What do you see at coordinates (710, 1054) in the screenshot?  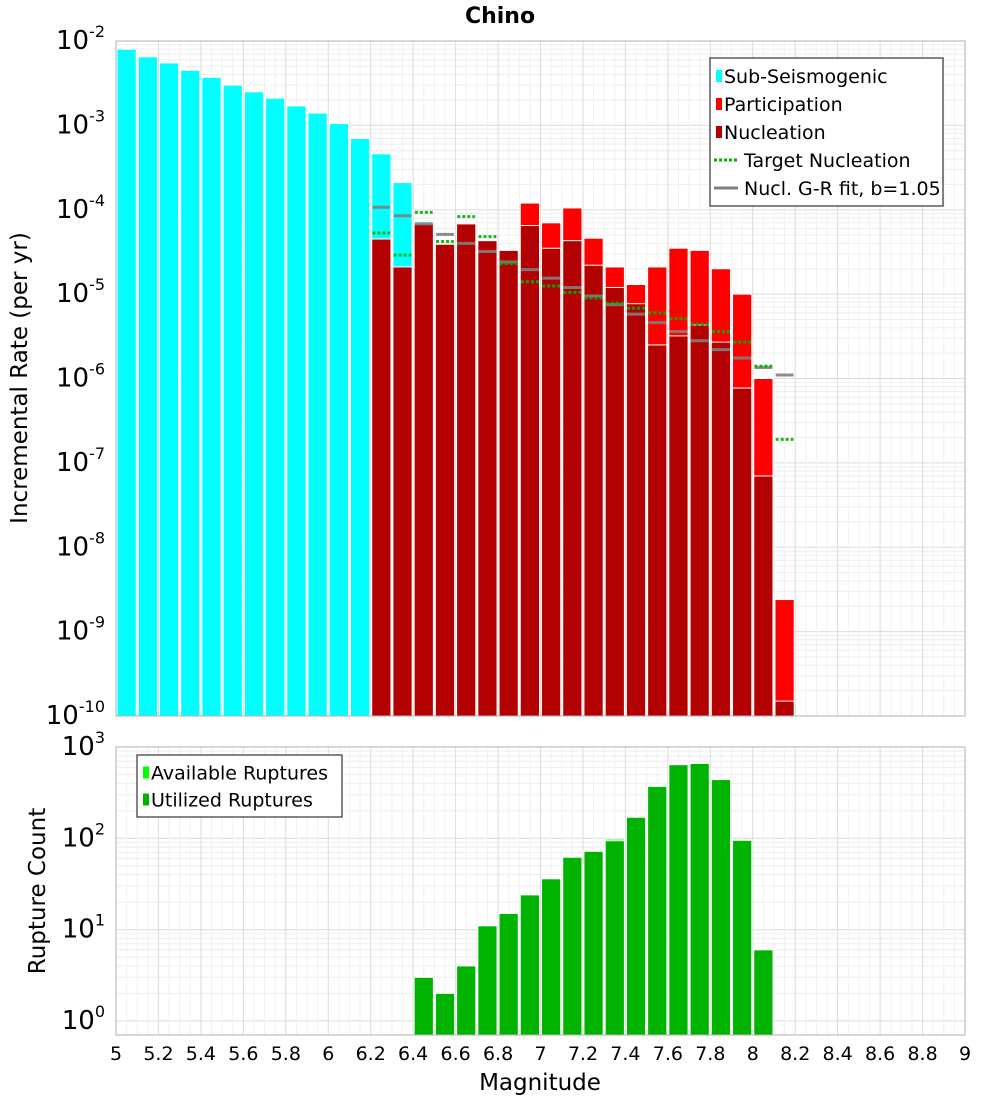 I see `x-tick-label: 7.8` at bounding box center [710, 1054].